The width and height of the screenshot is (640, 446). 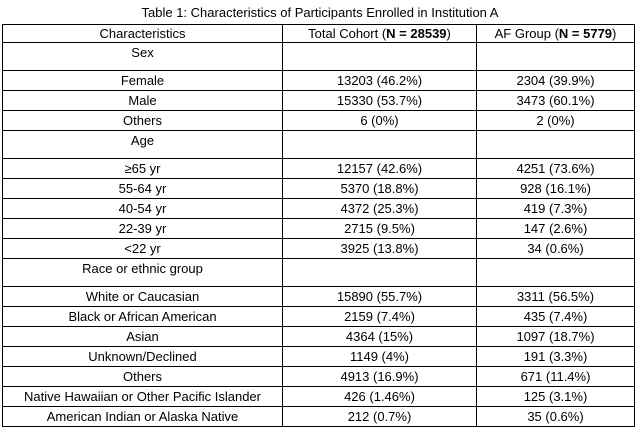 What do you see at coordinates (614, 33) in the screenshot?
I see `header-af-suffix: )` at bounding box center [614, 33].